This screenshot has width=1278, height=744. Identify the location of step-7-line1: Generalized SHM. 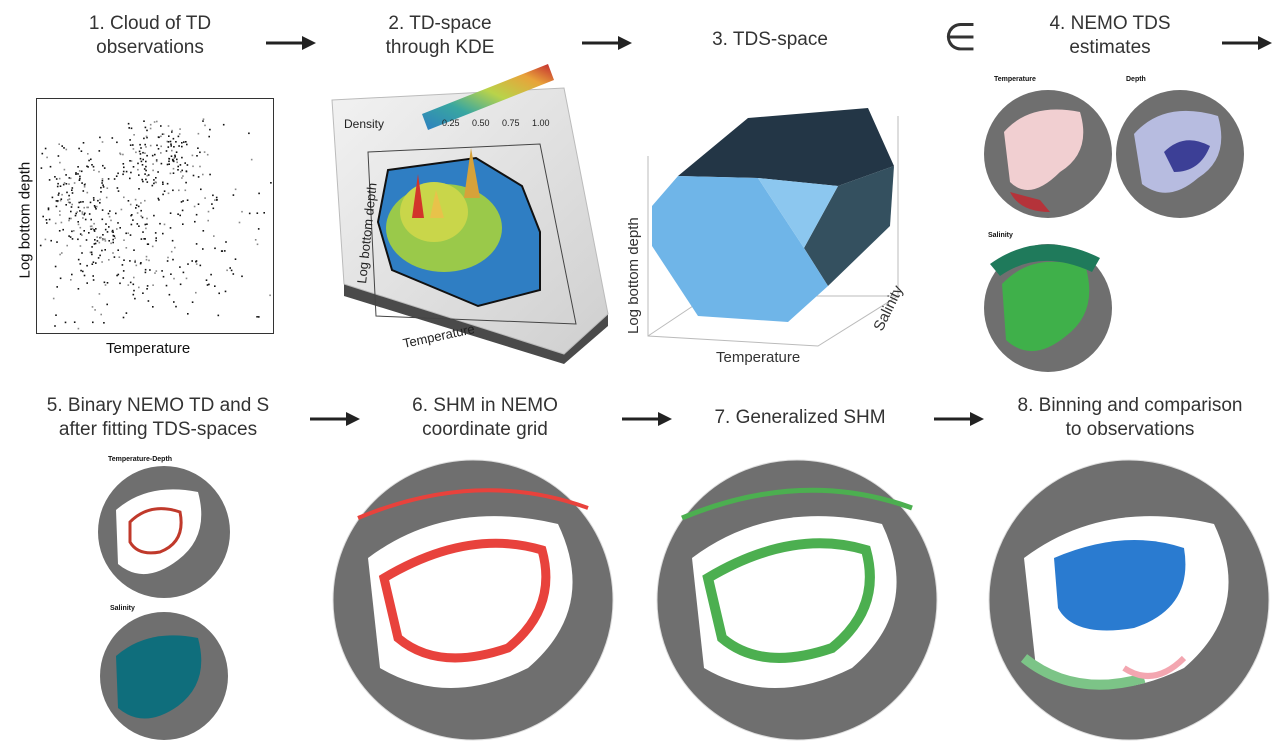
(810, 417).